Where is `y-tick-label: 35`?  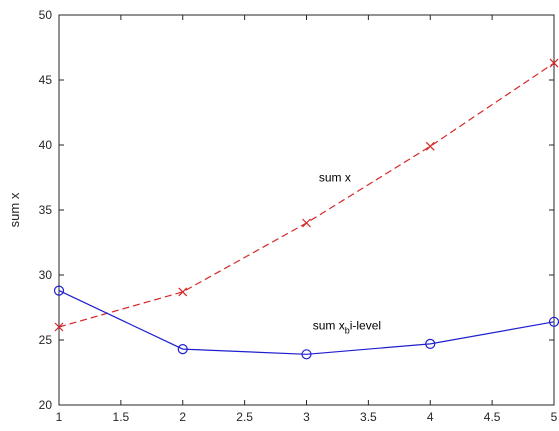
y-tick-label: 35 is located at coordinates (46, 210).